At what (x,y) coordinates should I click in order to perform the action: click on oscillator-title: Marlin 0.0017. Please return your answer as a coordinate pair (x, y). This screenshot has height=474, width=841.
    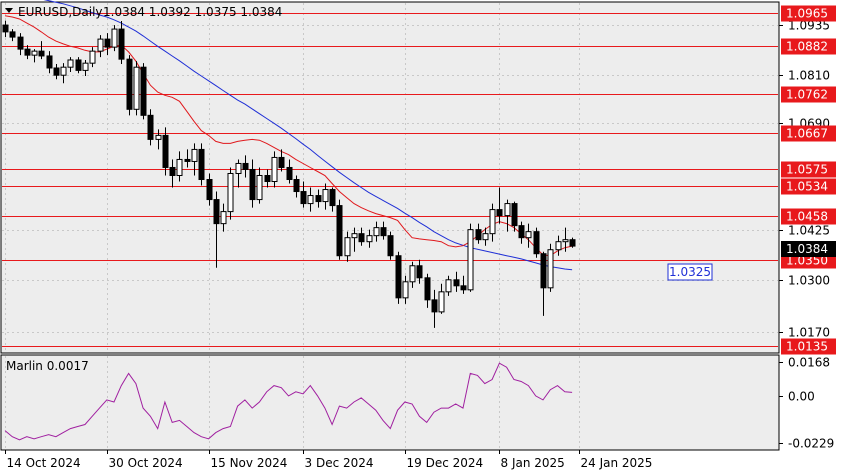
    Looking at the image, I should click on (47, 366).